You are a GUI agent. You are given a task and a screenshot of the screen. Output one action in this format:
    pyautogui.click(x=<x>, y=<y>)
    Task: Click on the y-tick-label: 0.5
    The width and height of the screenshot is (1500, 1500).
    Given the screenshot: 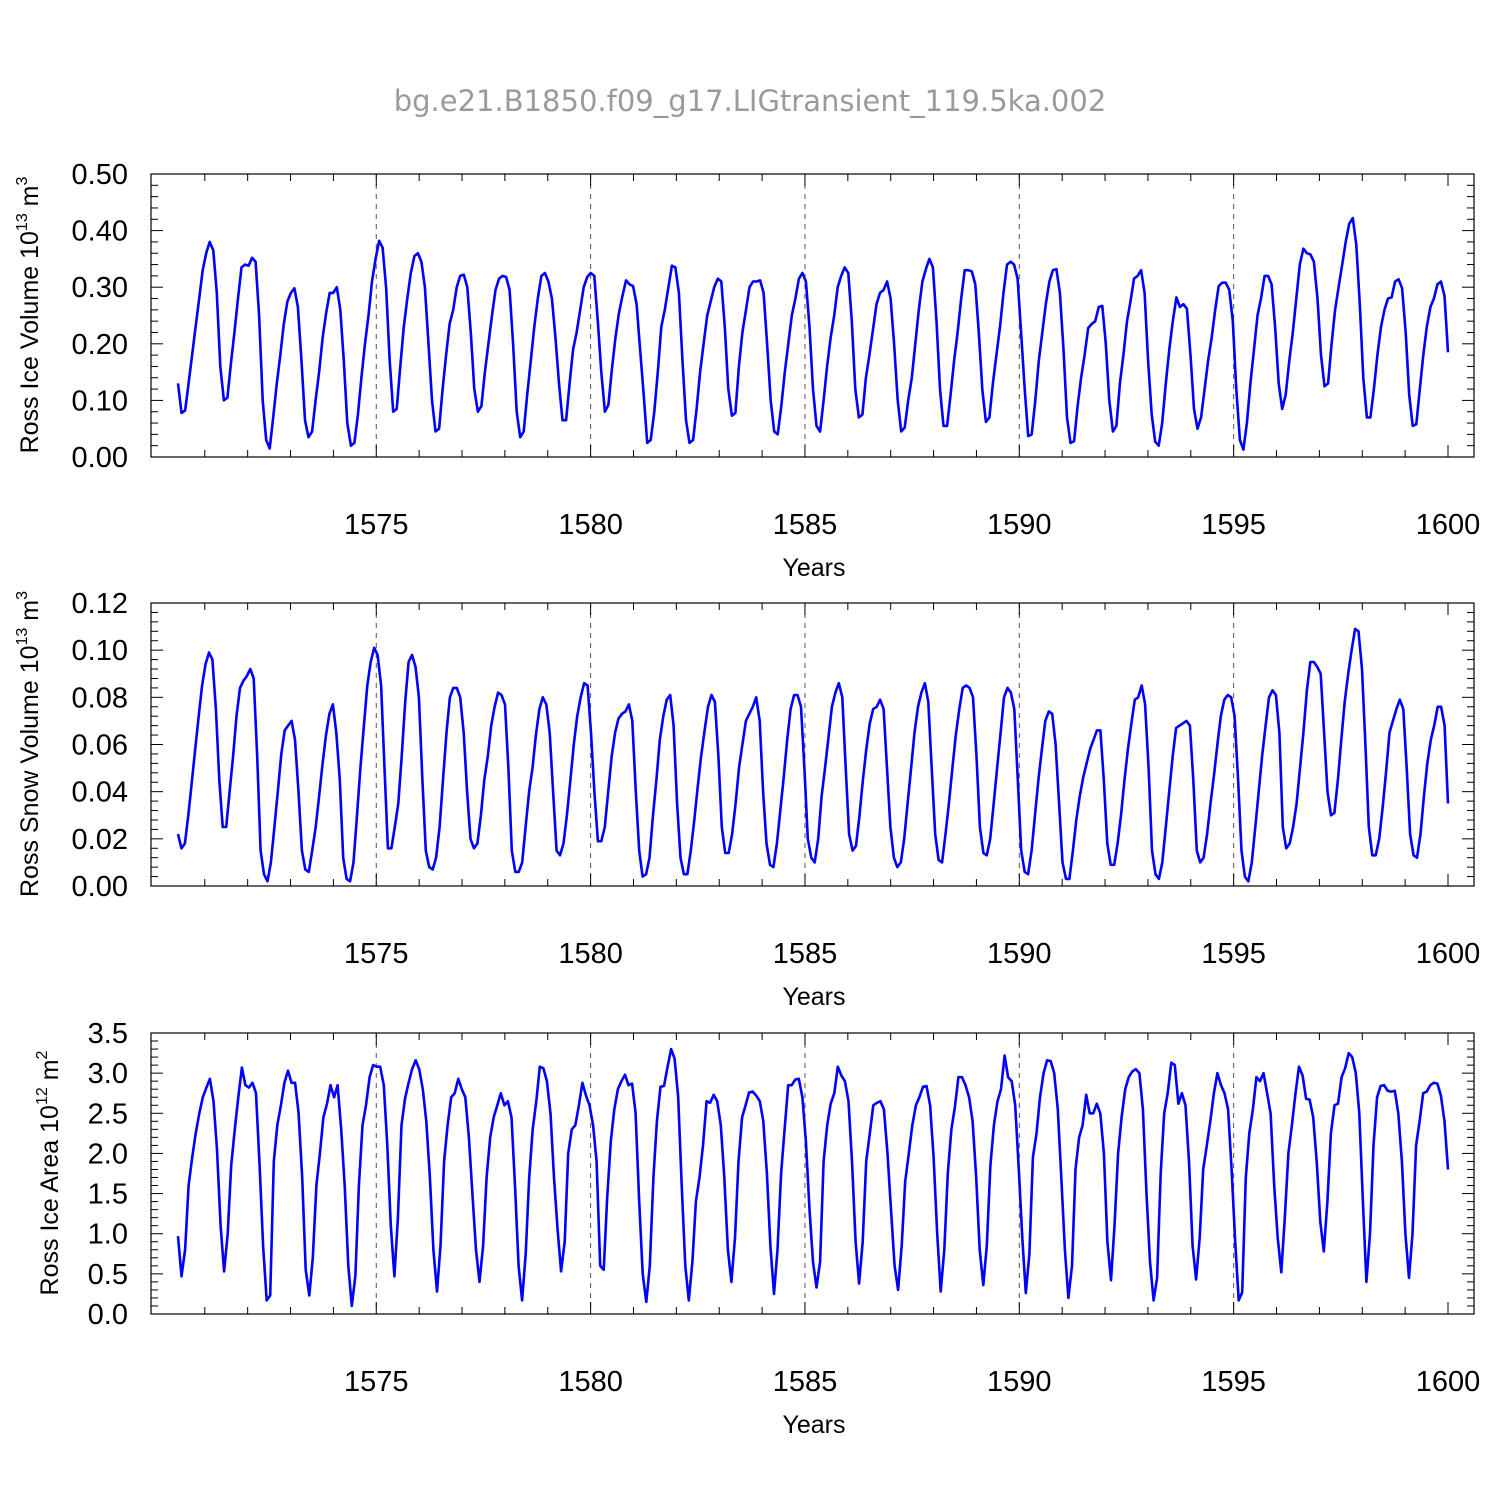 What is the action you would take?
    pyautogui.click(x=108, y=1275)
    